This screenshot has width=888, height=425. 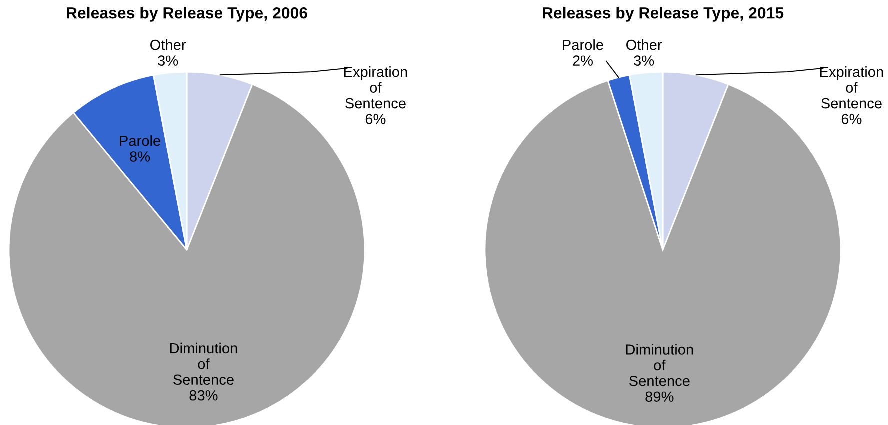 What do you see at coordinates (660, 397) in the screenshot?
I see `data-label: 89%` at bounding box center [660, 397].